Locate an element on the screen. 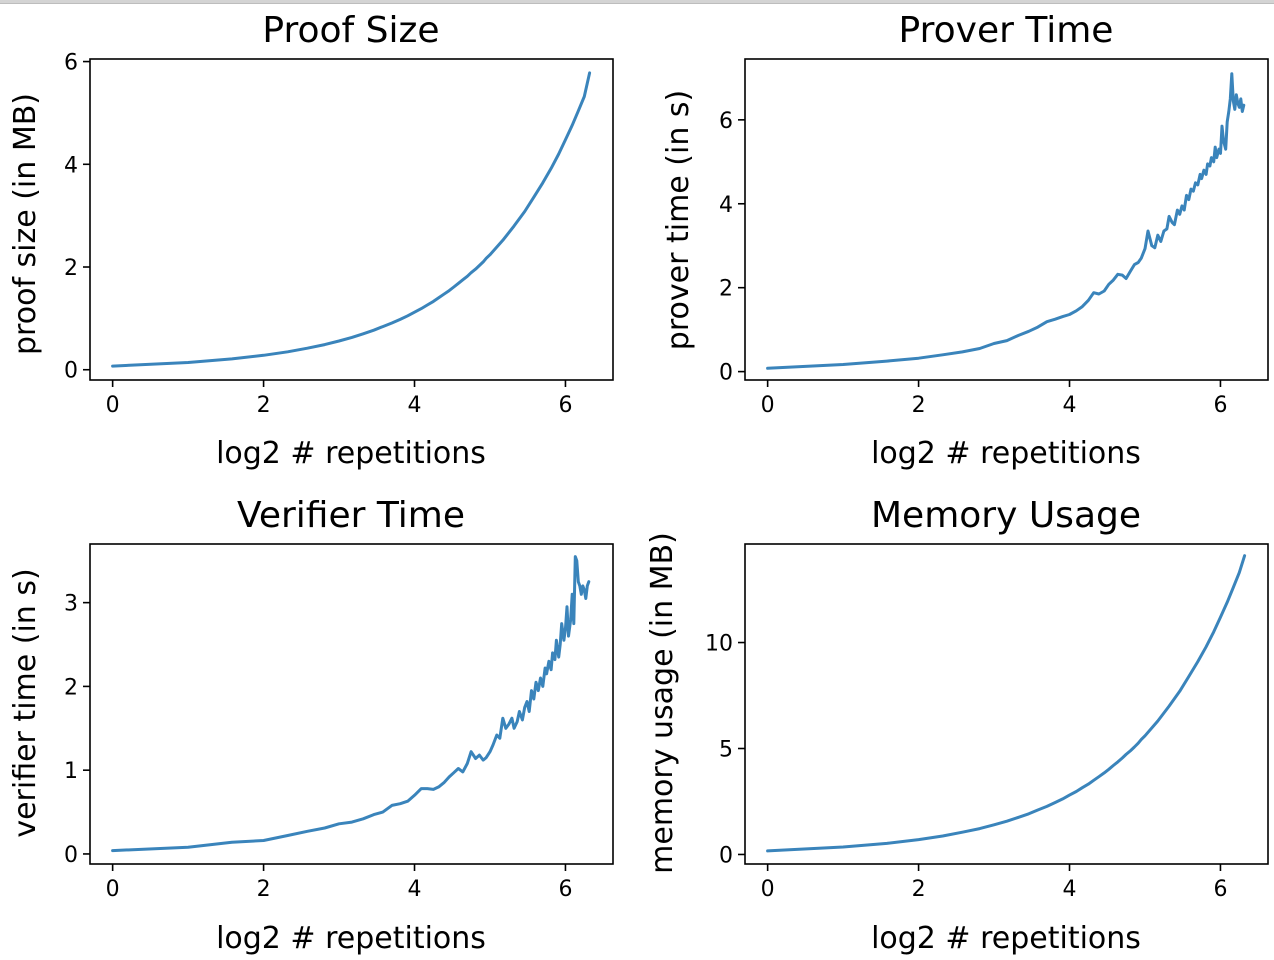 This screenshot has width=1274, height=960. y-tick-label: 3 is located at coordinates (71, 604).